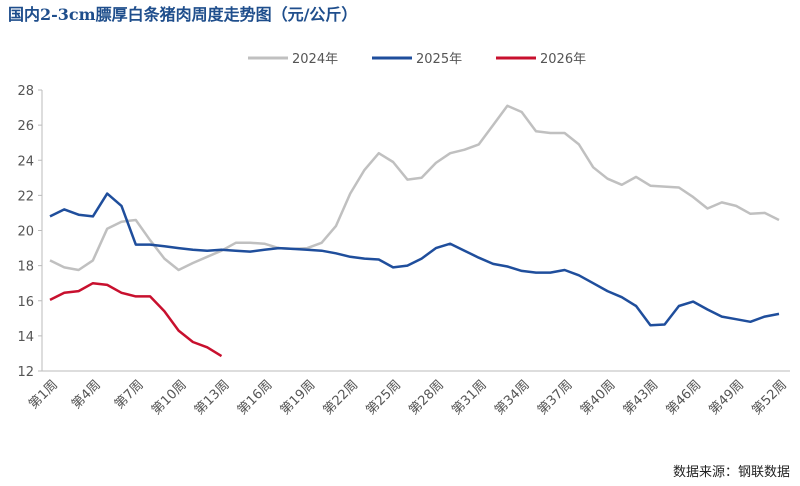 This screenshot has height=486, width=800. Describe the element at coordinates (684, 397) in the screenshot. I see `x-tick-label: 第46周` at that location.